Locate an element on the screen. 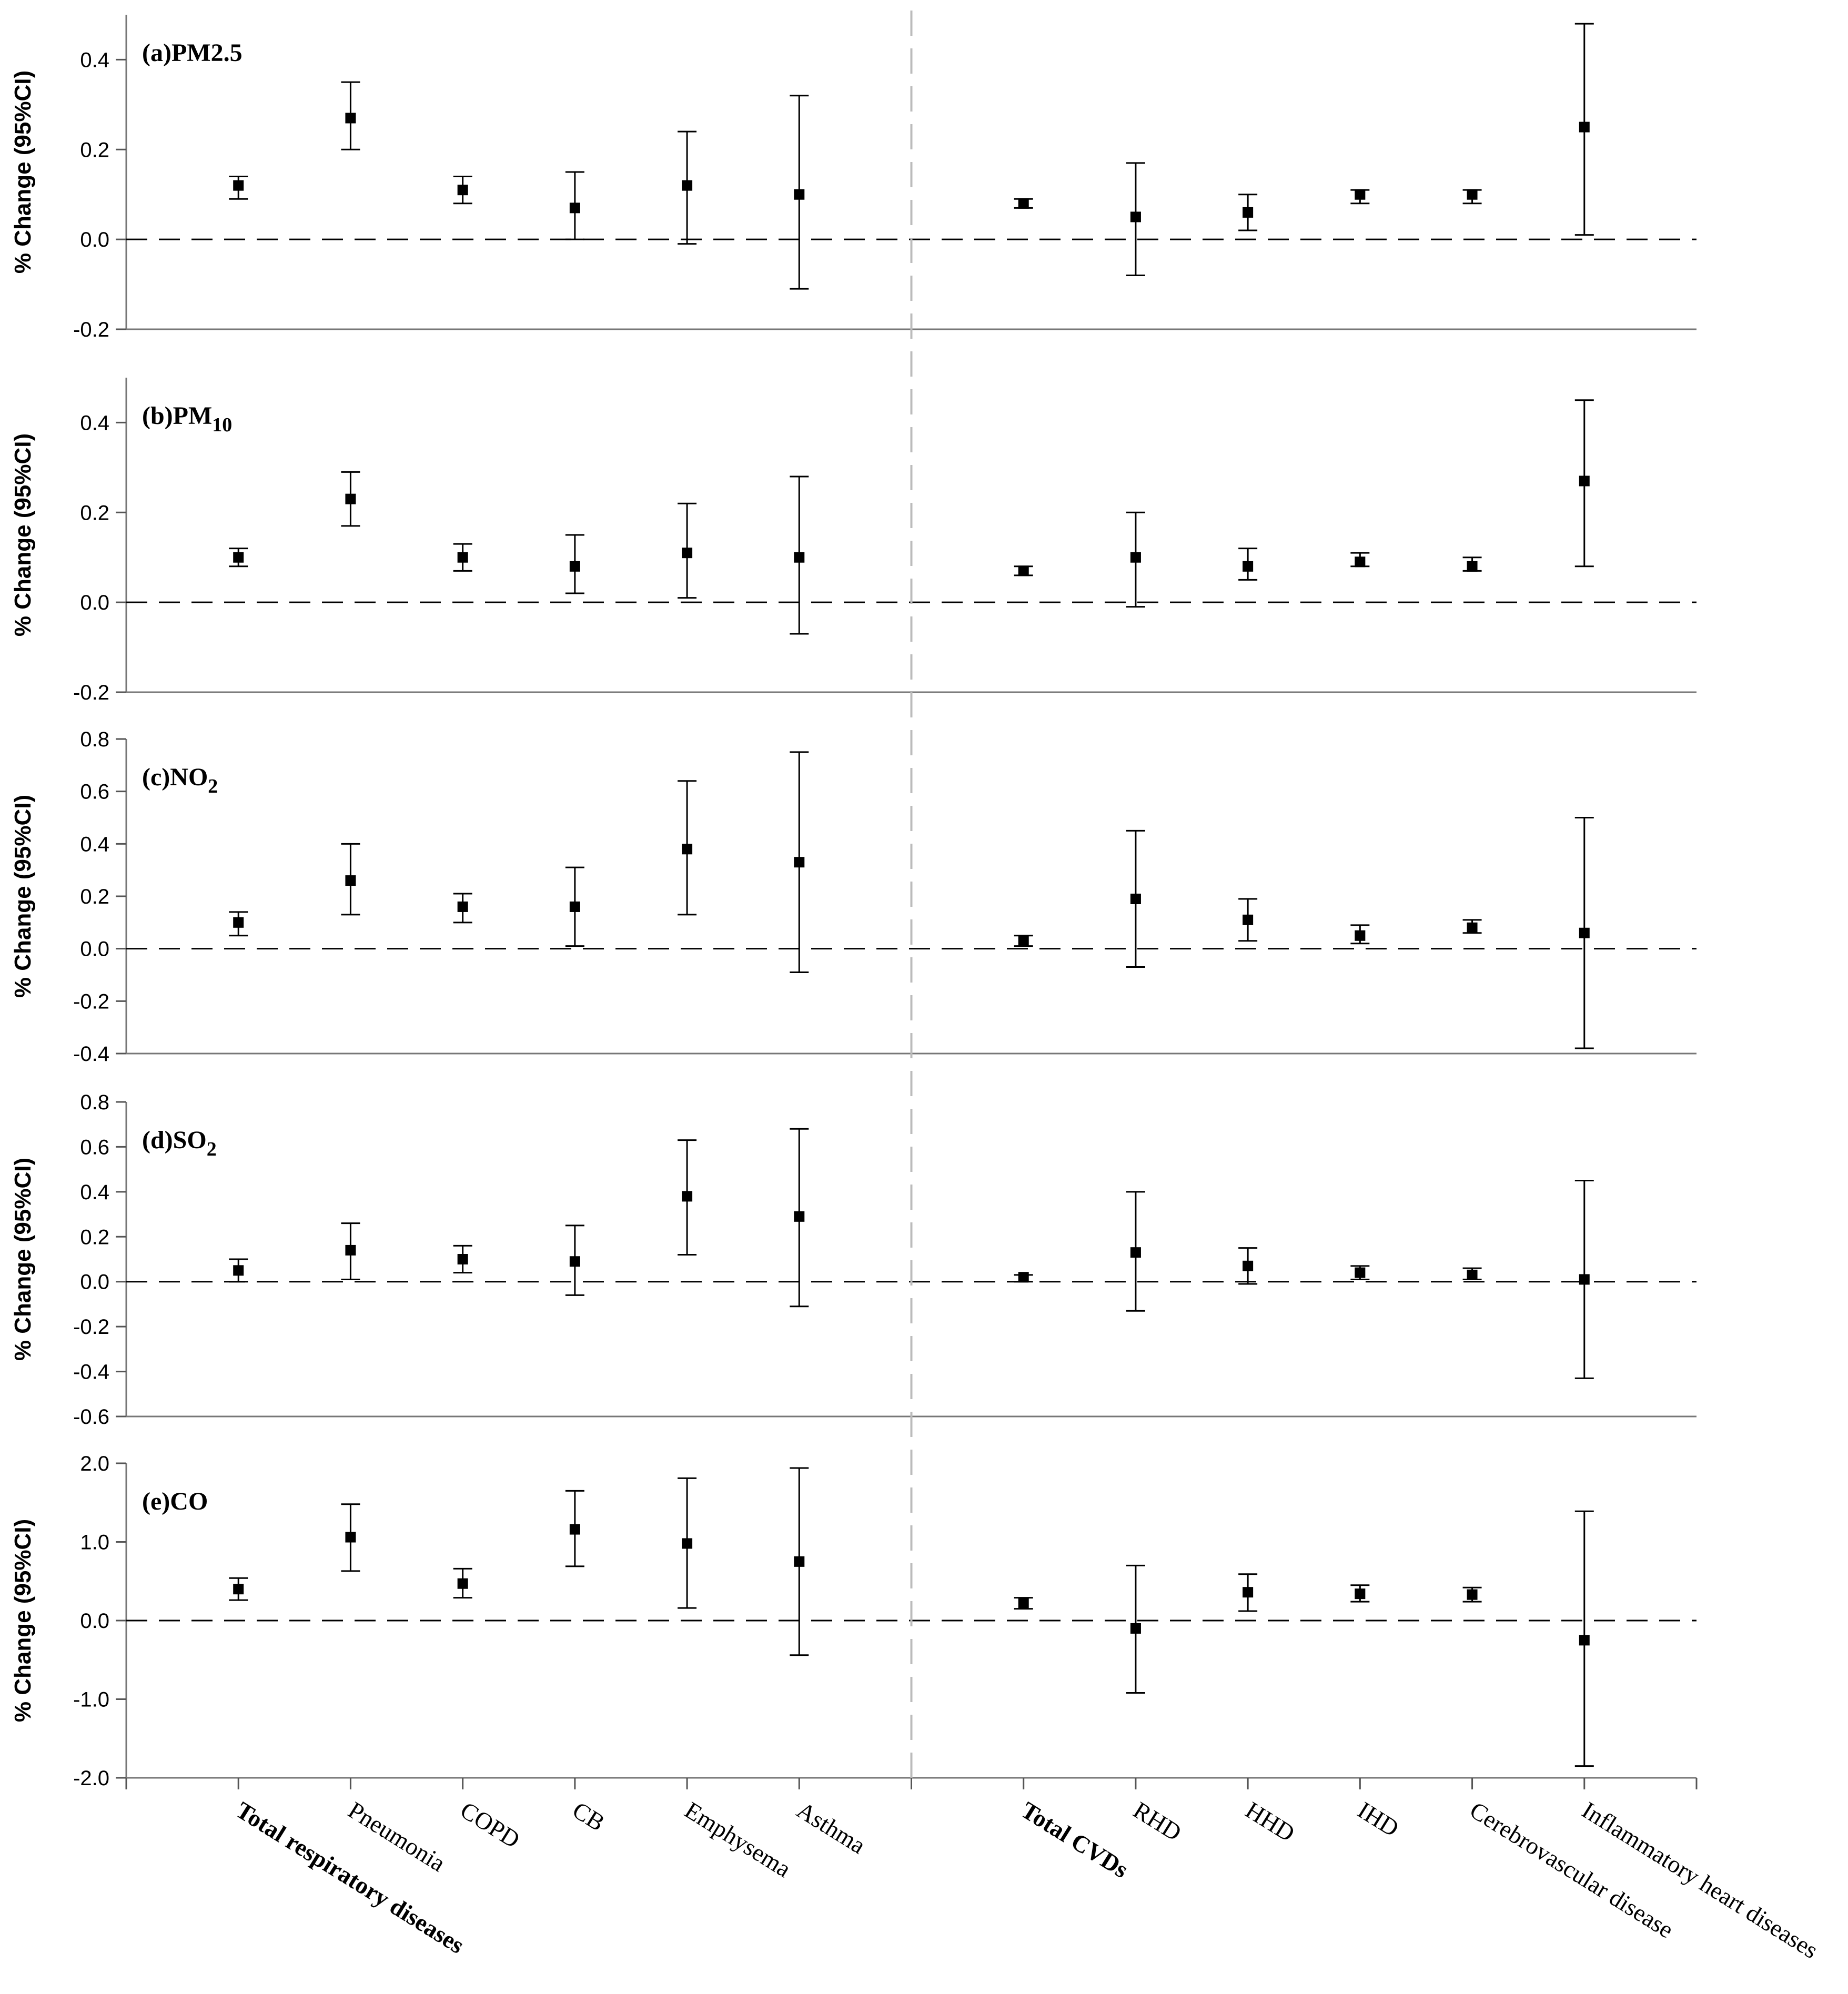 The width and height of the screenshot is (1848, 1994). panel-title: (e)CO is located at coordinates (175, 1501).